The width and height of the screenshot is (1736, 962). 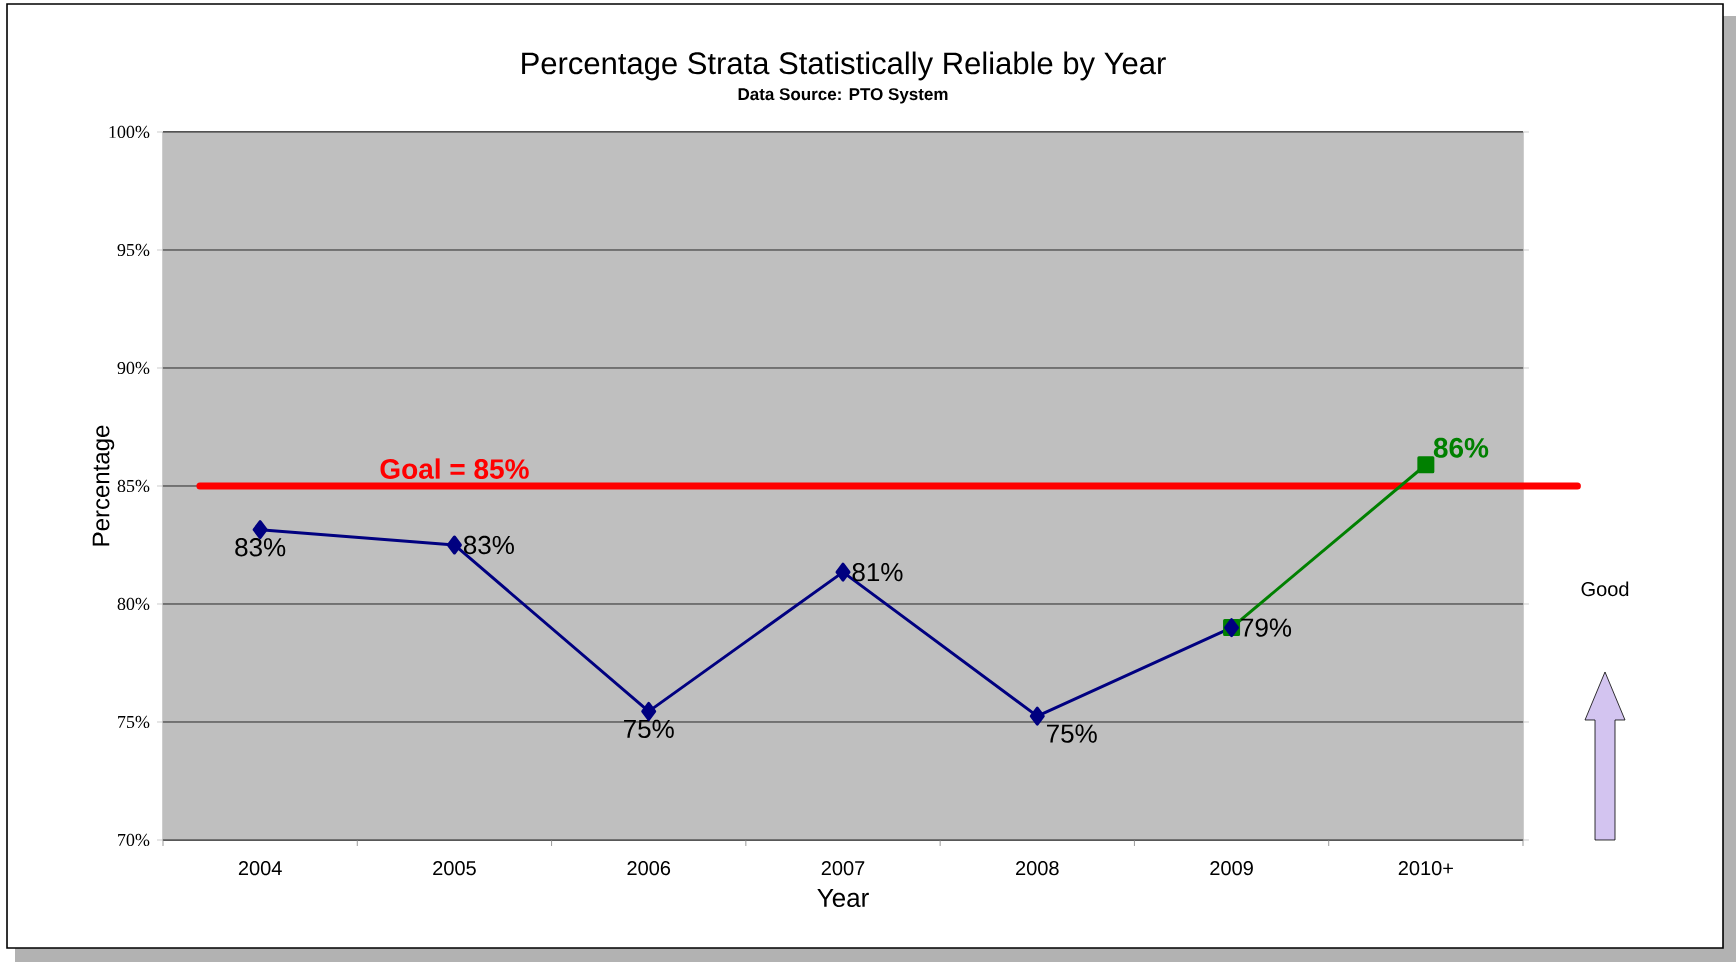 I want to click on x-tick-label: 2008, so click(x=1037, y=868).